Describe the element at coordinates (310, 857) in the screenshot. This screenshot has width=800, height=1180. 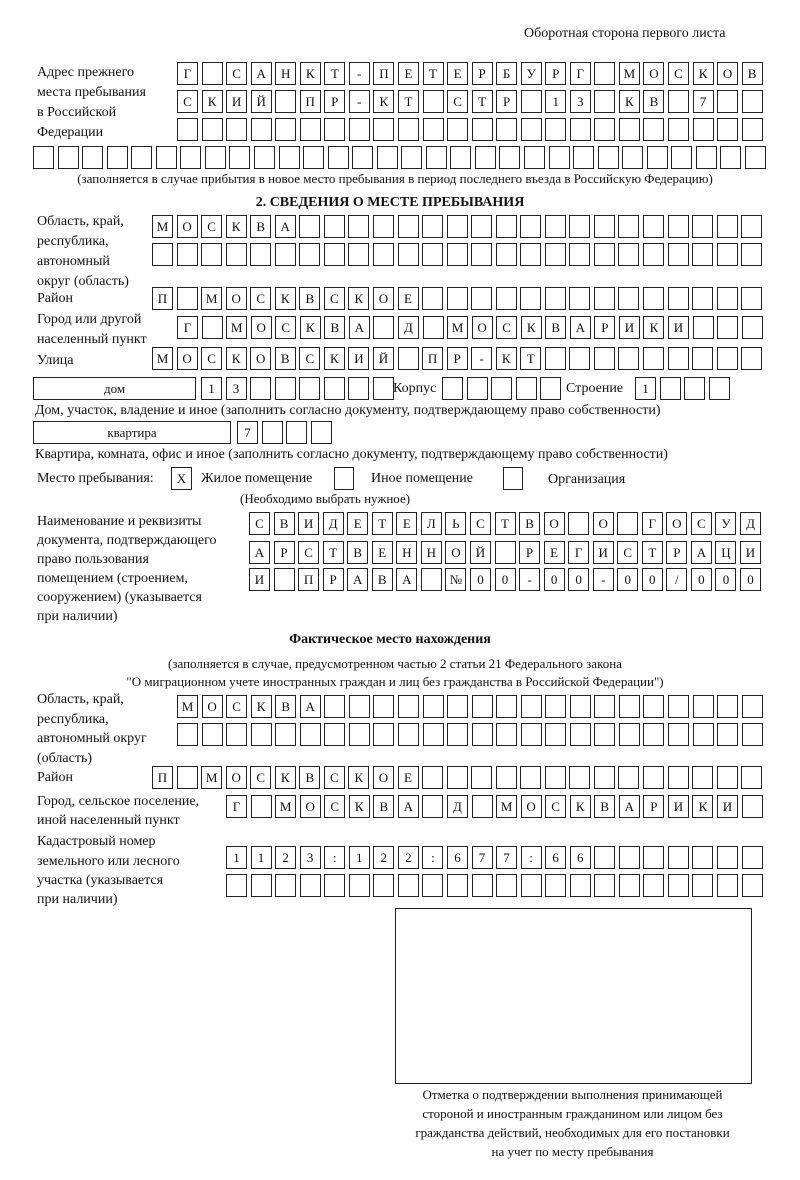
I see `char-cell: 3` at that location.